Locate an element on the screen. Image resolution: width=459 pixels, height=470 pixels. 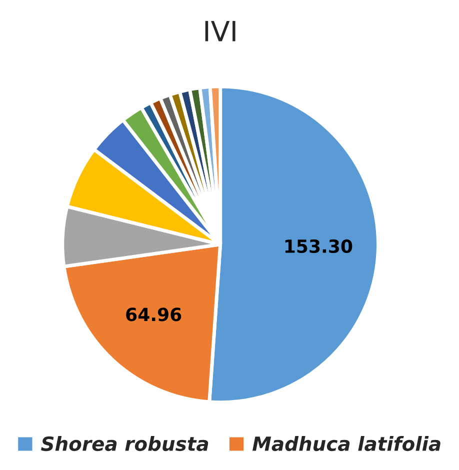
chart-title: IVI is located at coordinates (220, 31).